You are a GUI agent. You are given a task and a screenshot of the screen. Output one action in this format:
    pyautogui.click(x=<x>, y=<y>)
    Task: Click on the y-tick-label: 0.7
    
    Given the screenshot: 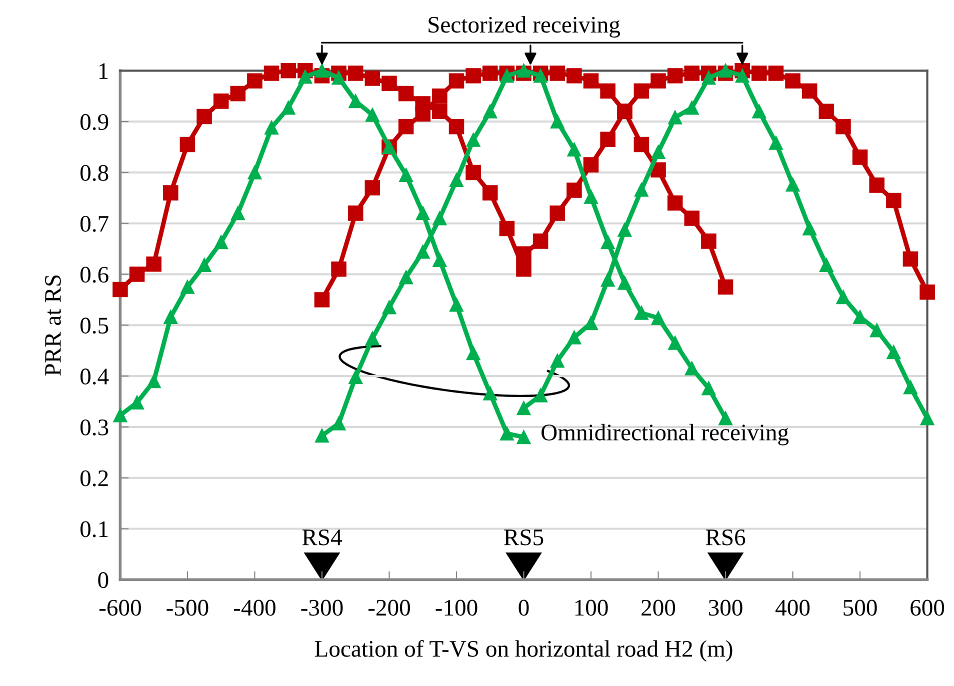 What is the action you would take?
    pyautogui.click(x=94, y=224)
    